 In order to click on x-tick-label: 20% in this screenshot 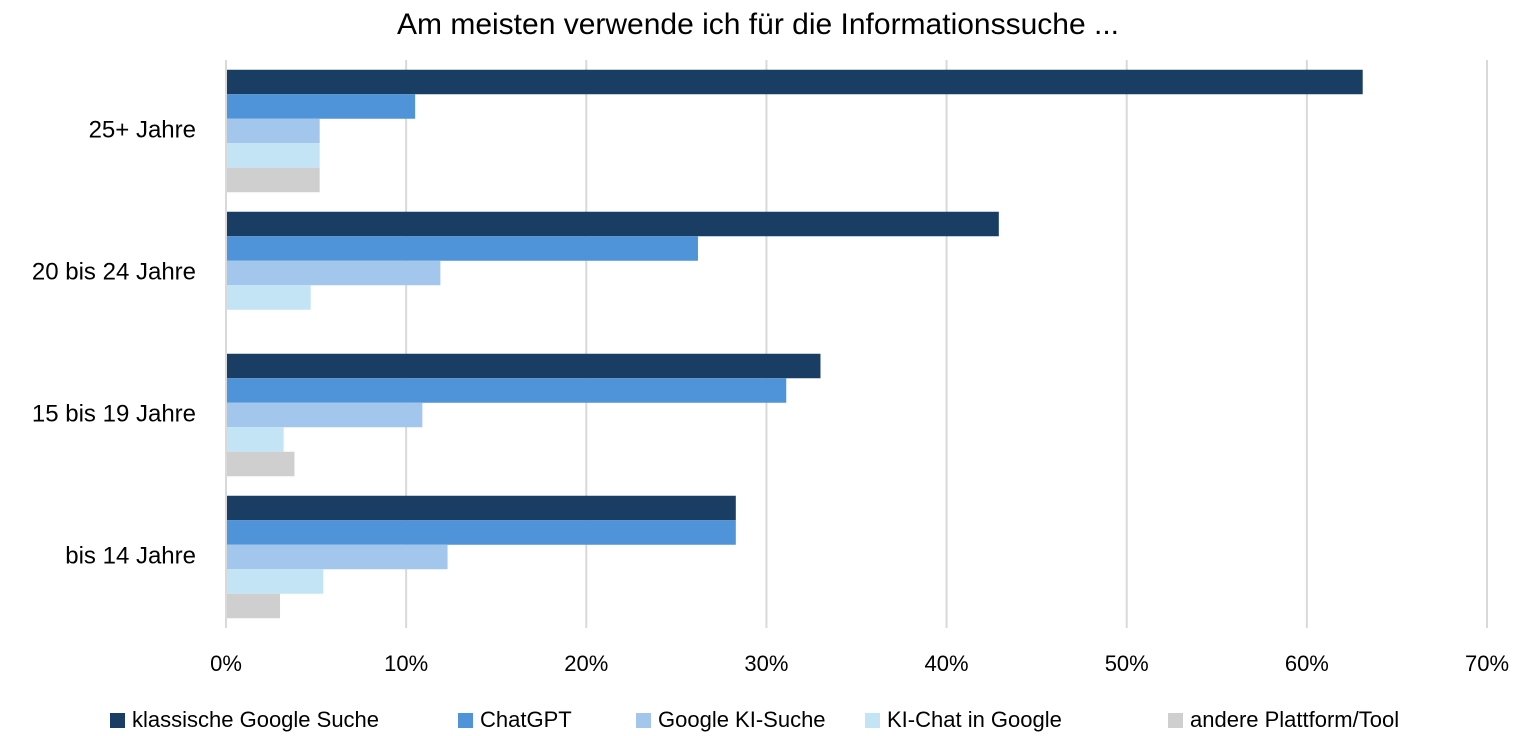, I will do `click(586, 663)`.